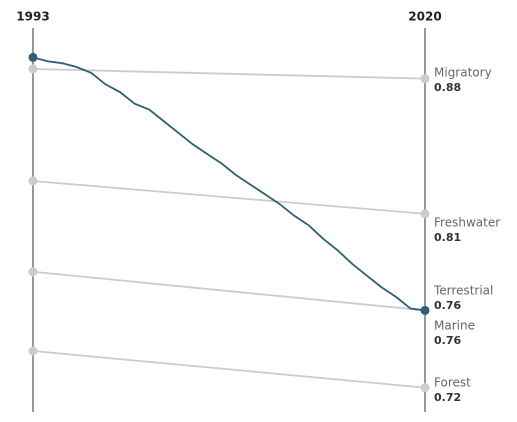  What do you see at coordinates (463, 291) in the screenshot?
I see `legend-label: Terrestrial` at bounding box center [463, 291].